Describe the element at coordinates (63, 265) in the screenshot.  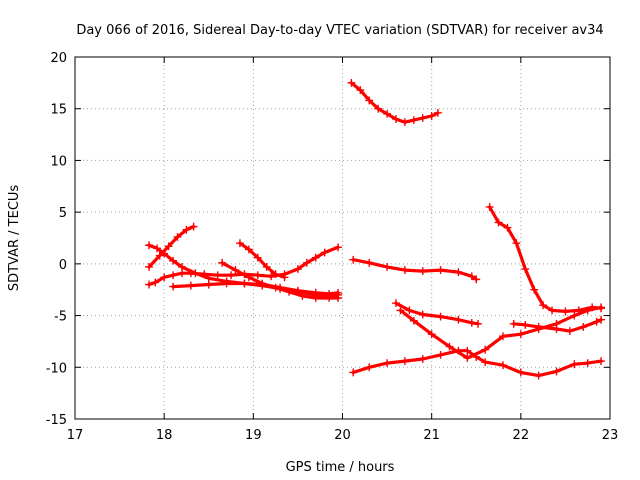
I see `y-tick-label: 0` at that location.